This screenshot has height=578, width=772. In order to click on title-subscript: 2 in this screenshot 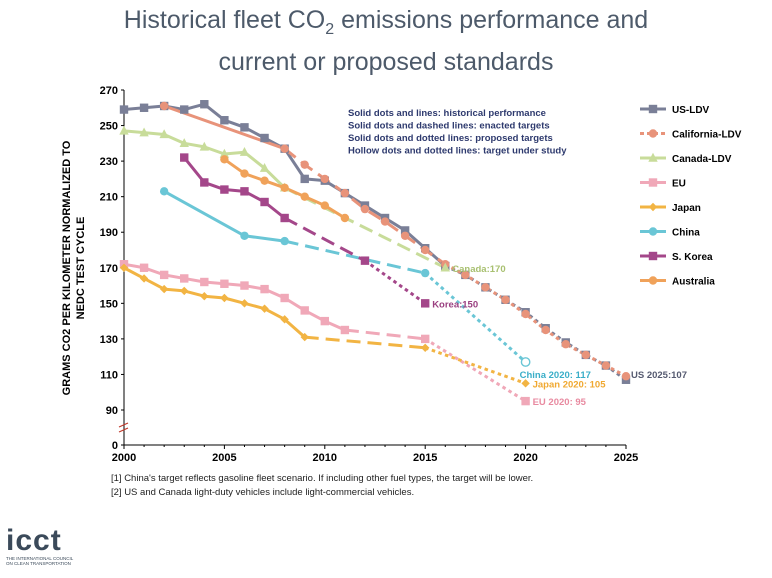, I will do `click(330, 29)`.